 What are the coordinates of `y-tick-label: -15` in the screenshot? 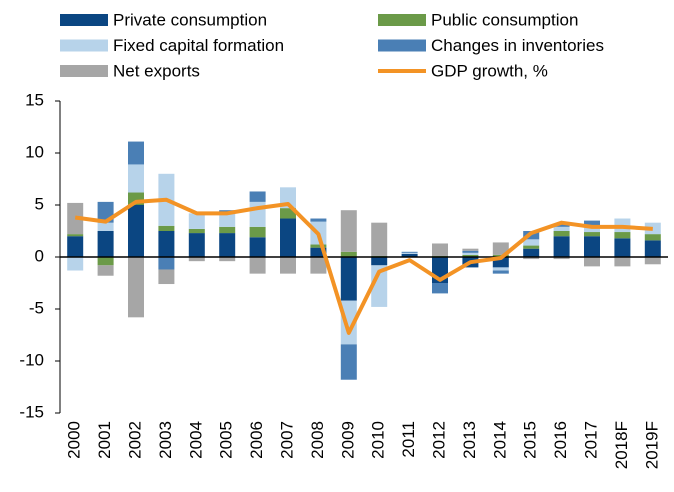 It's located at (31, 411).